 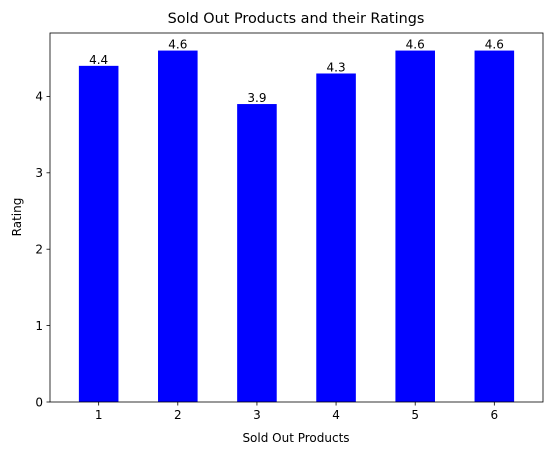 I want to click on y-axis-label: Rating, so click(x=17, y=217).